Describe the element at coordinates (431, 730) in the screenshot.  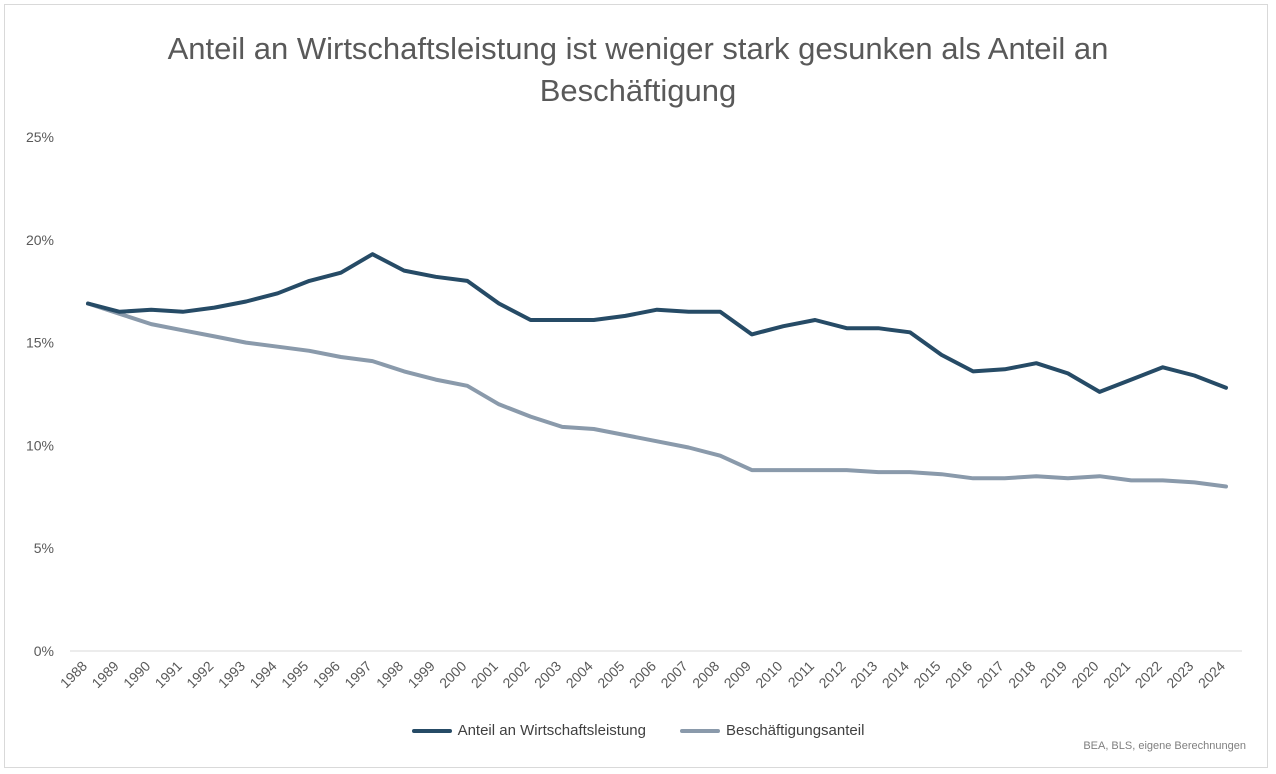
I see `legend-swatch-wirtschaftsleistung` at that location.